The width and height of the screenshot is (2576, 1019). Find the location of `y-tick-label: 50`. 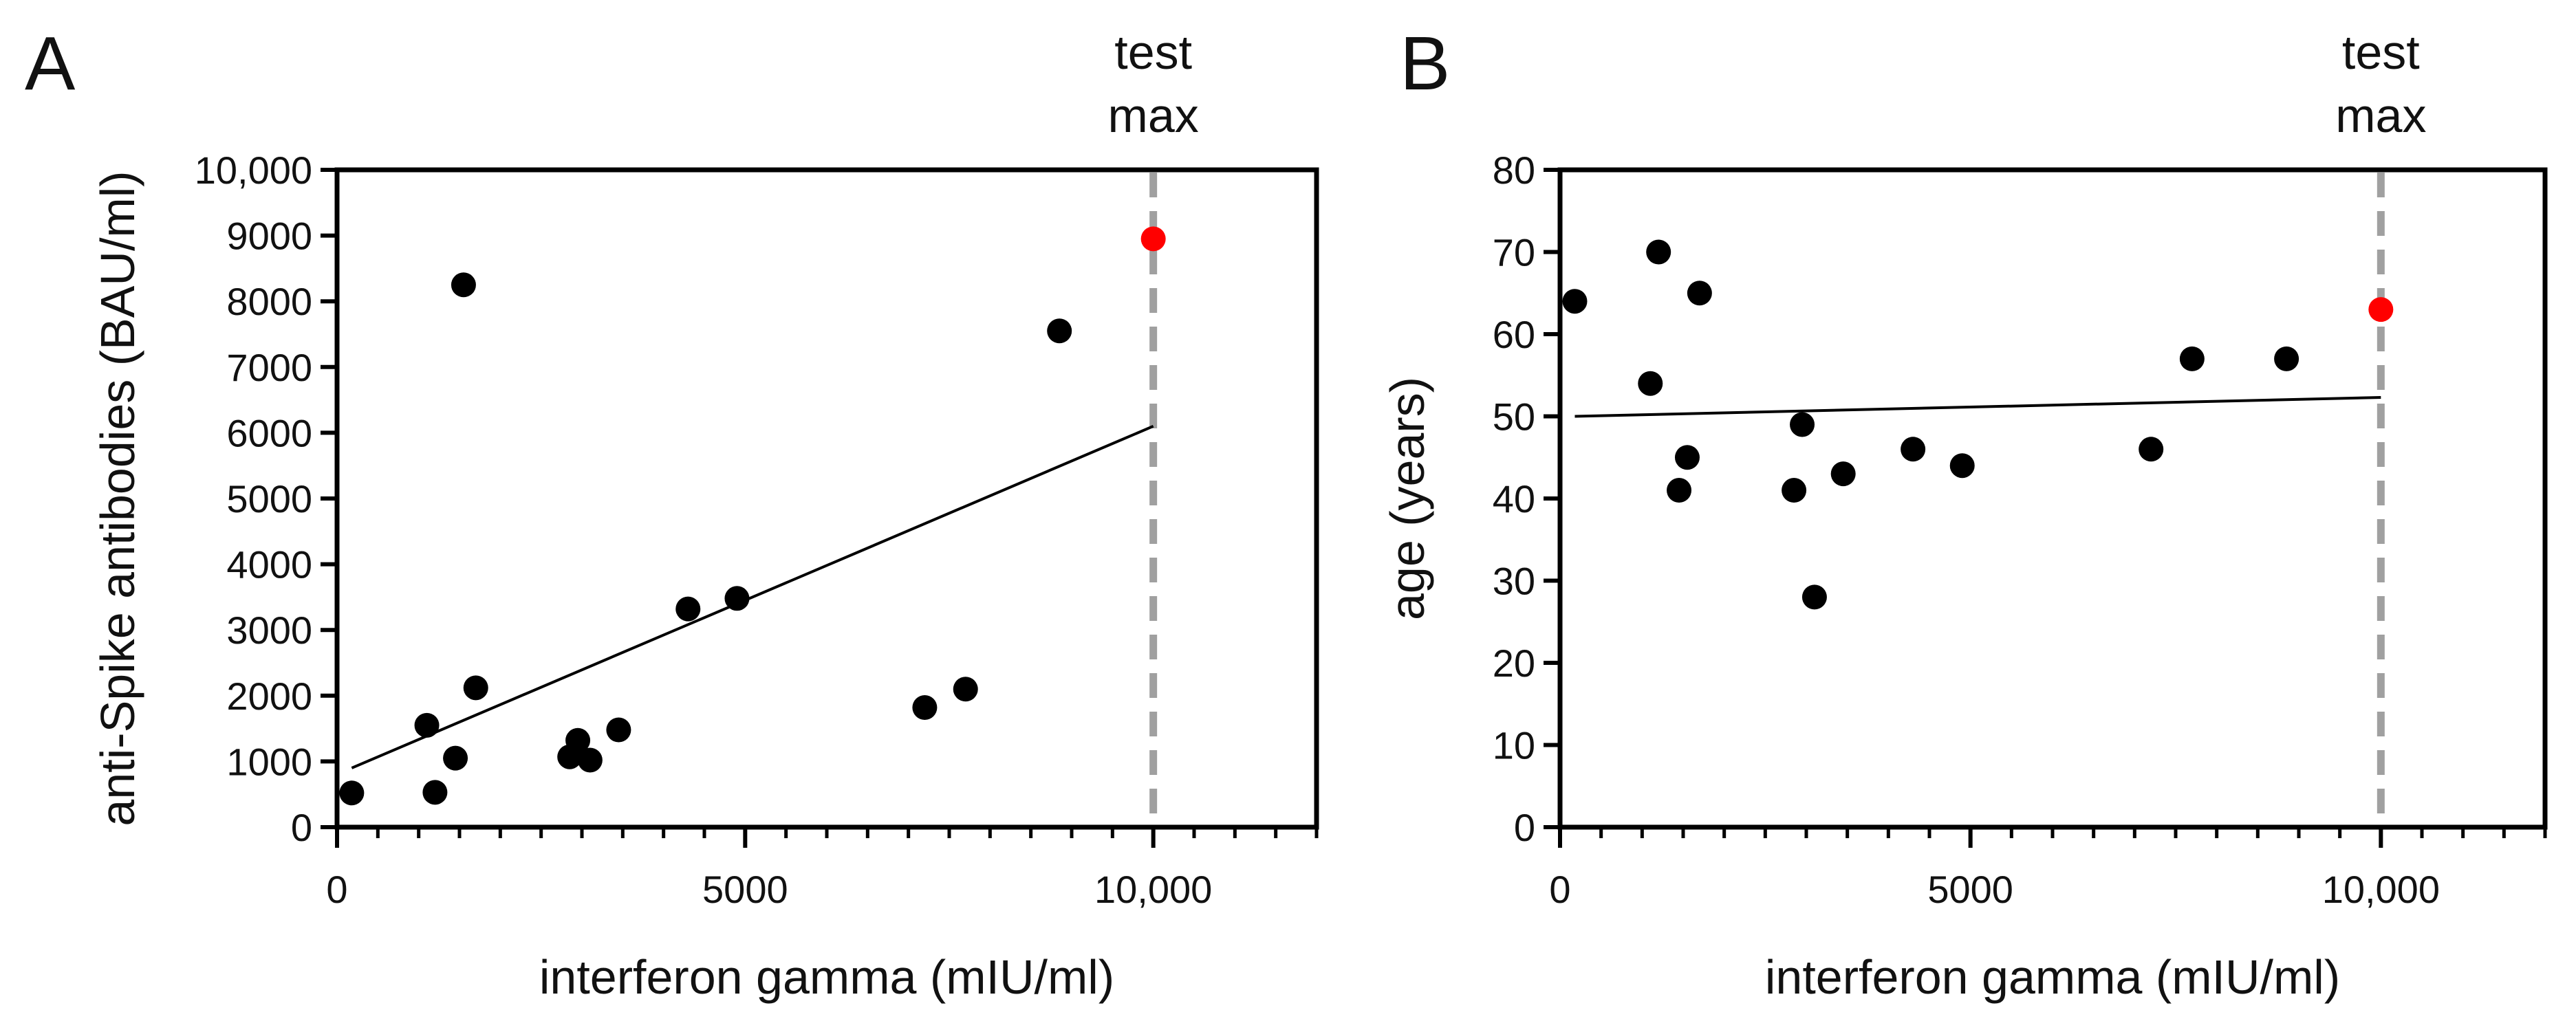

y-tick-label: 50 is located at coordinates (1514, 417).